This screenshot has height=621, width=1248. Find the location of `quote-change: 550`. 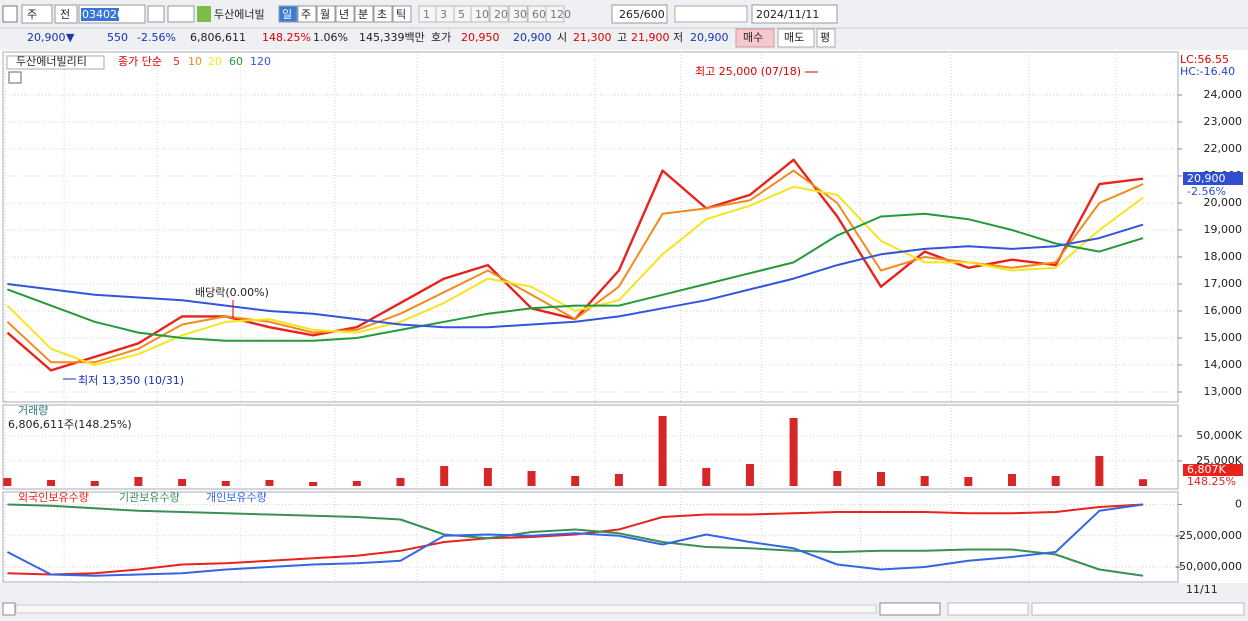

quote-change: 550 is located at coordinates (117, 37).